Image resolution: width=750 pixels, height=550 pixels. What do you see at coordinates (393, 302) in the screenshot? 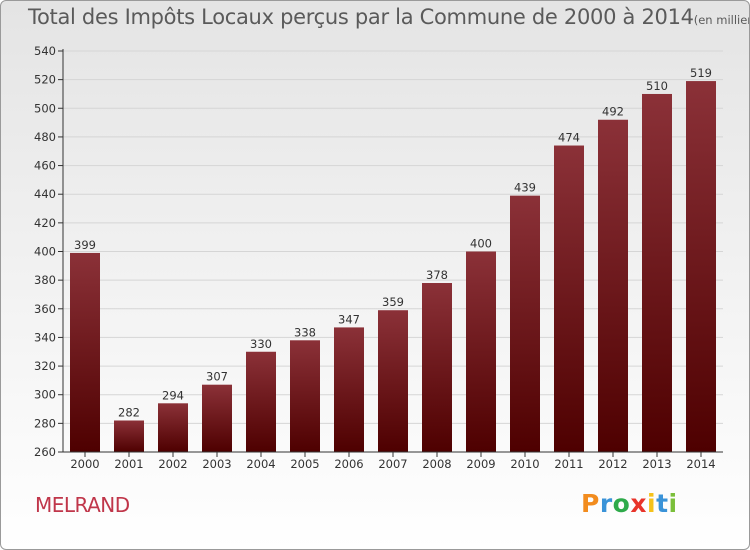
I see `data-label-2007: 359` at bounding box center [393, 302].